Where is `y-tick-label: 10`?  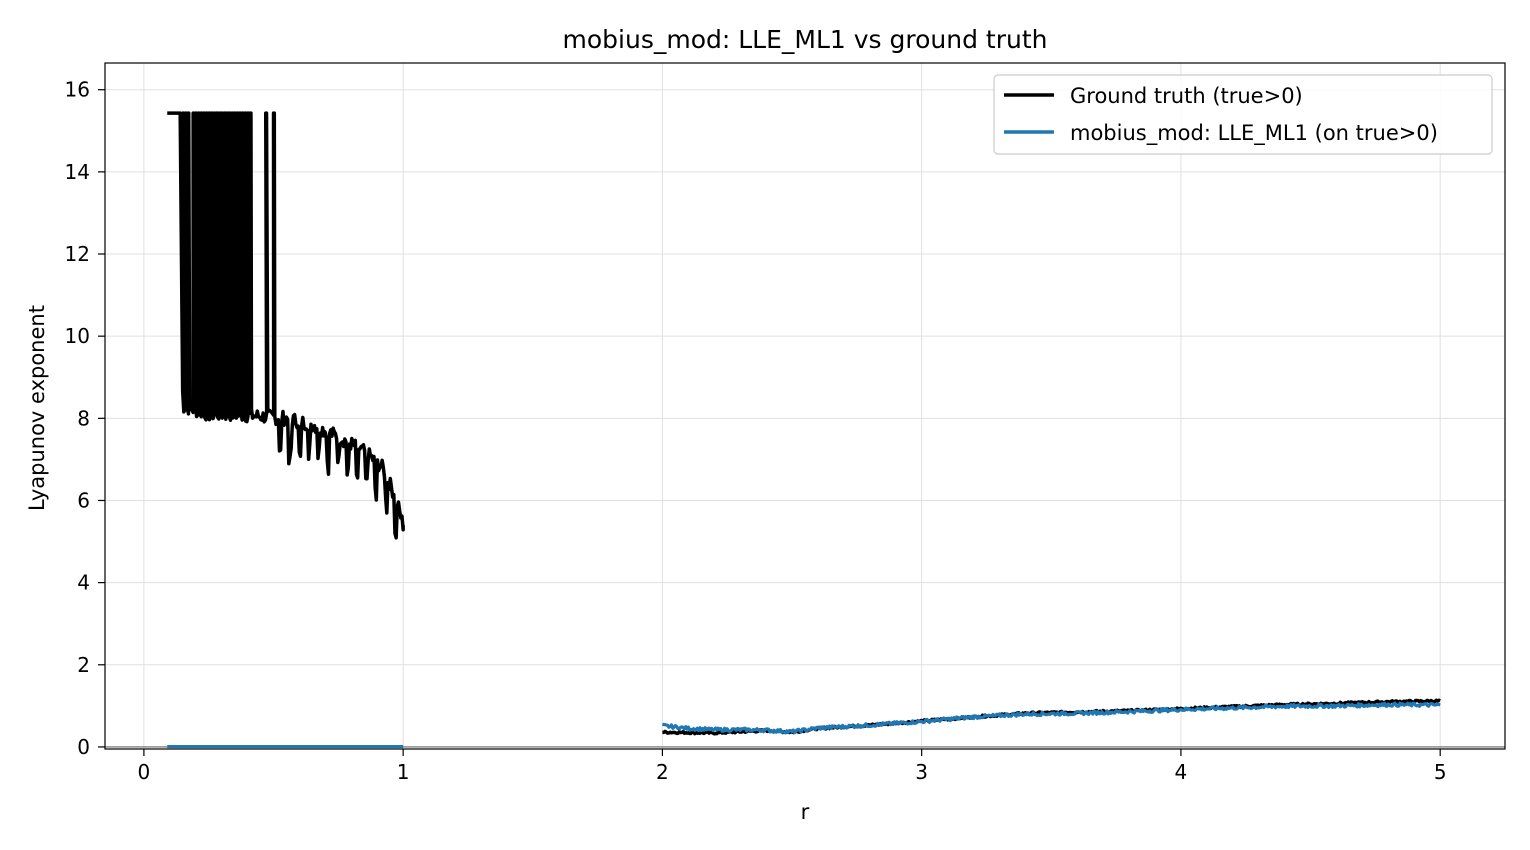
y-tick-label: 10 is located at coordinates (77, 336).